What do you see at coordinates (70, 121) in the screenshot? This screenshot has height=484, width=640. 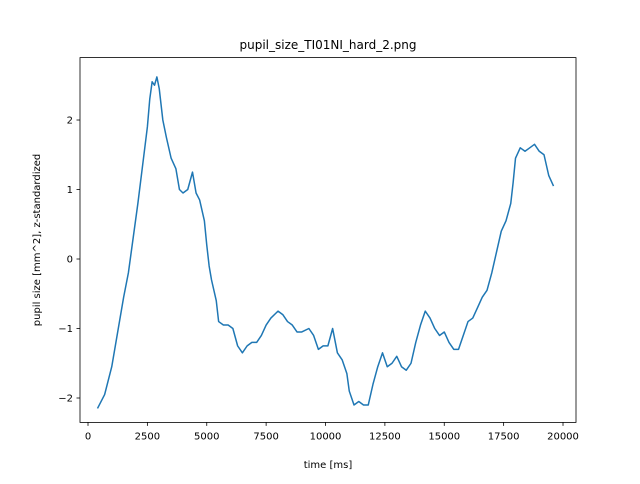 I see `y-tick-label: 2` at bounding box center [70, 121].